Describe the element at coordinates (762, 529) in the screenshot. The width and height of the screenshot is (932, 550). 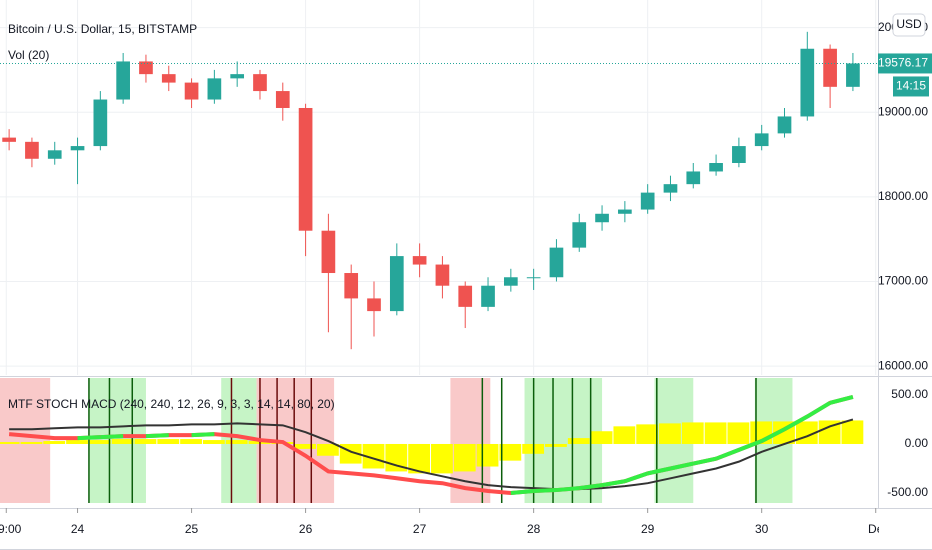
I see `x-tick-label: 30` at that location.